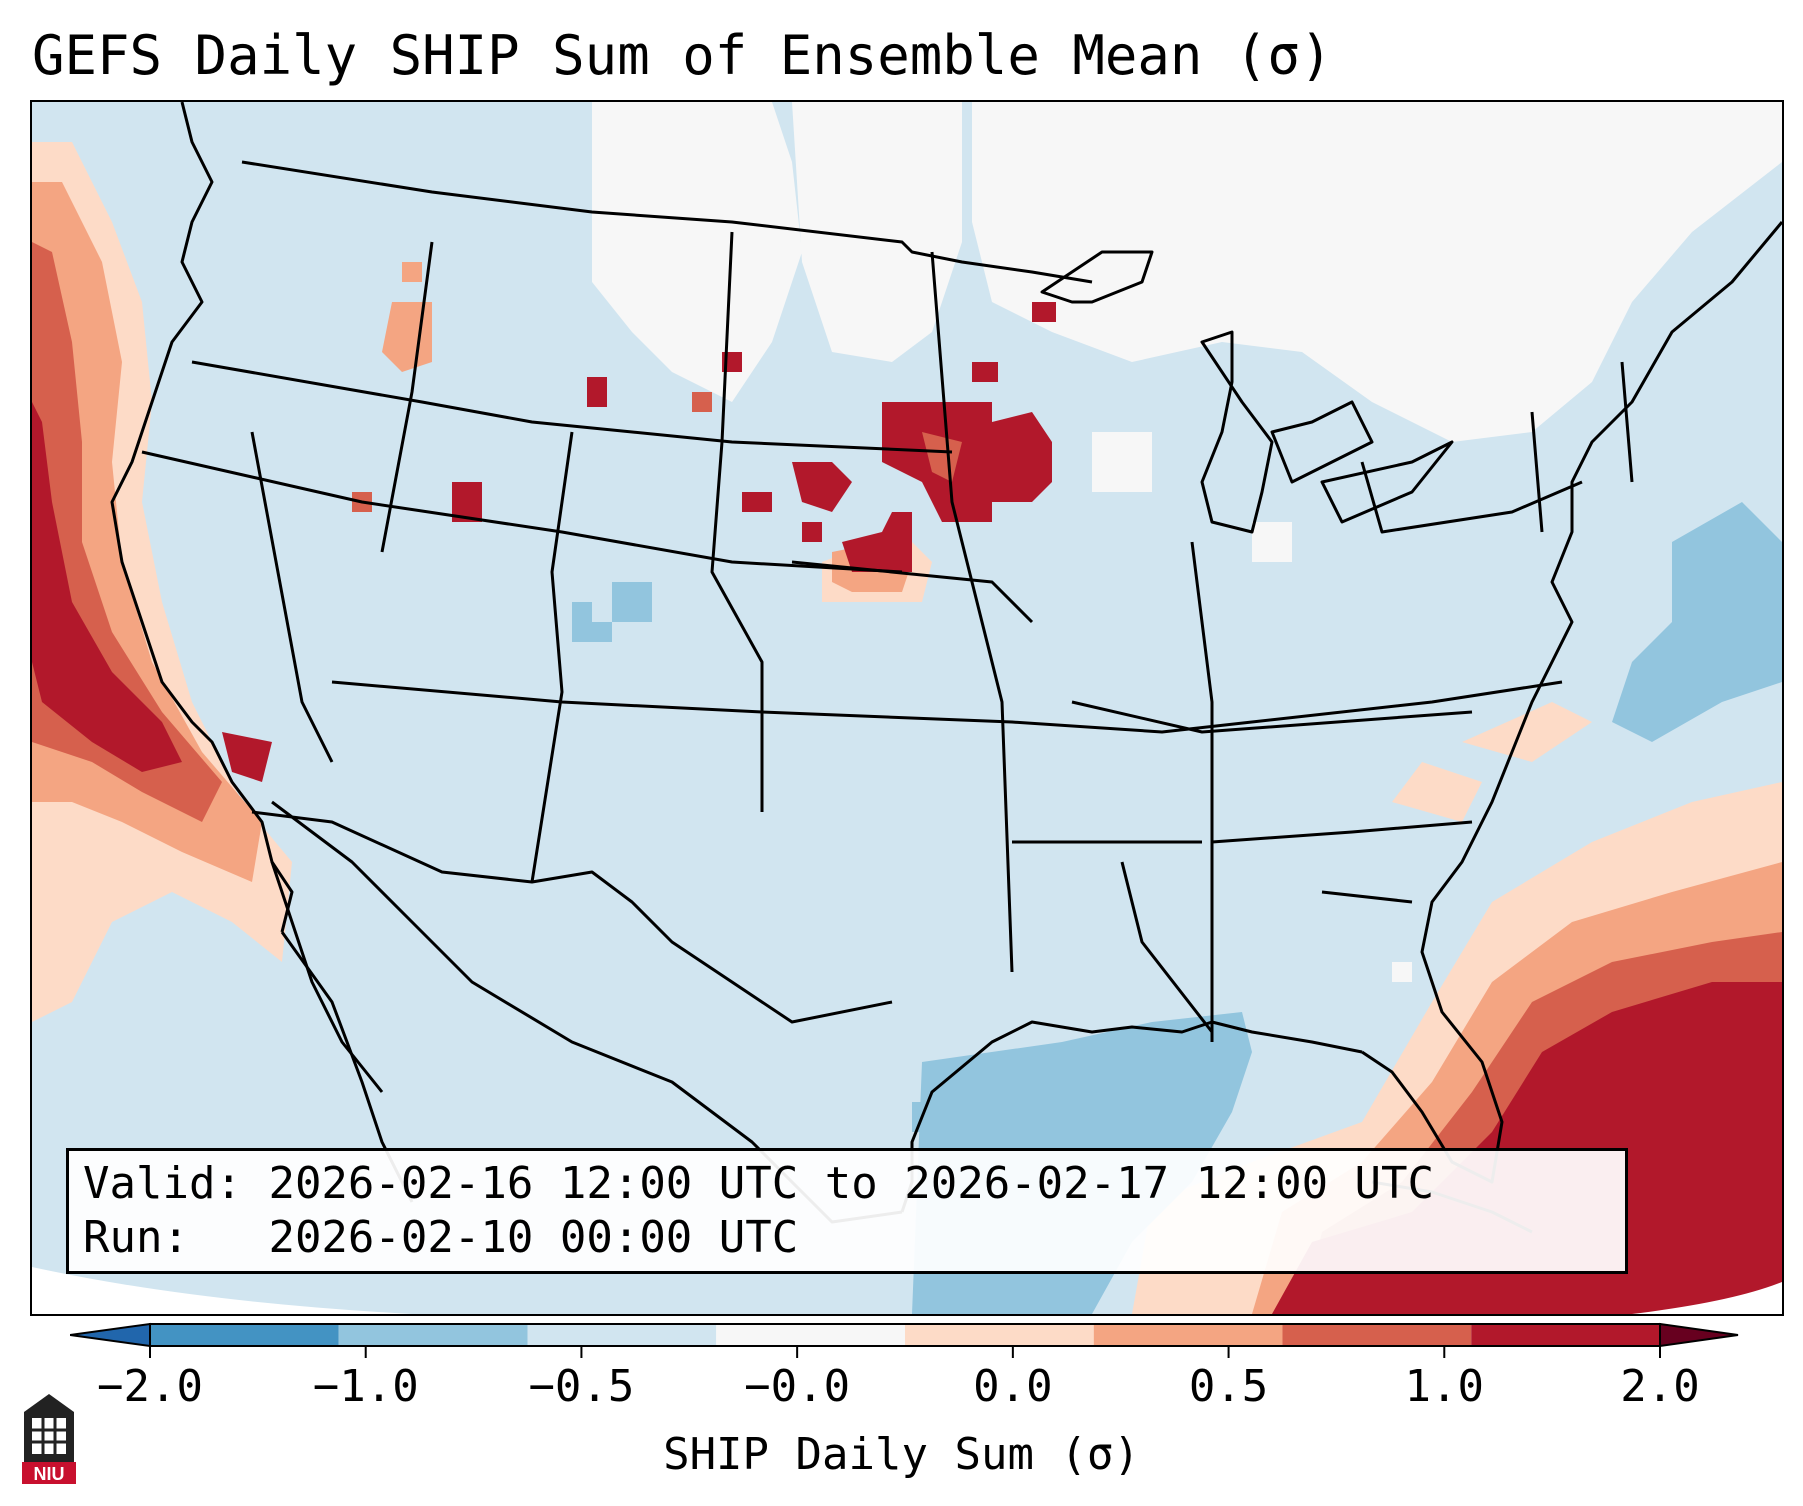  What do you see at coordinates (365, 1386) in the screenshot?
I see `colorbar-tick-label: −1.0` at bounding box center [365, 1386].